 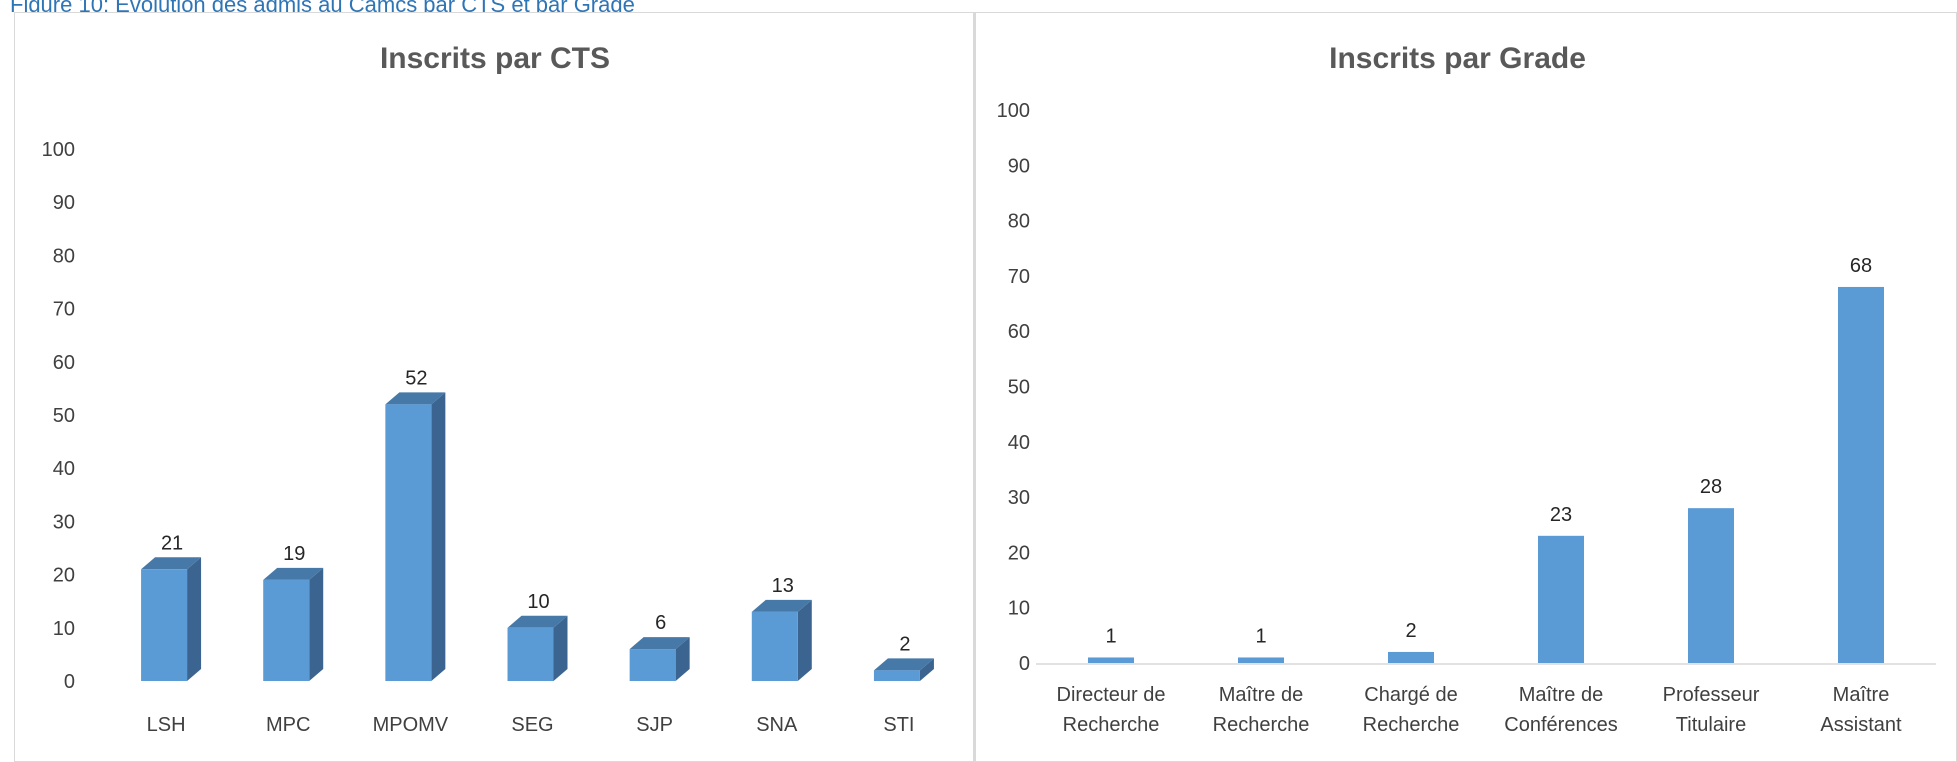 I want to click on bar-lsh, so click(x=171, y=619).